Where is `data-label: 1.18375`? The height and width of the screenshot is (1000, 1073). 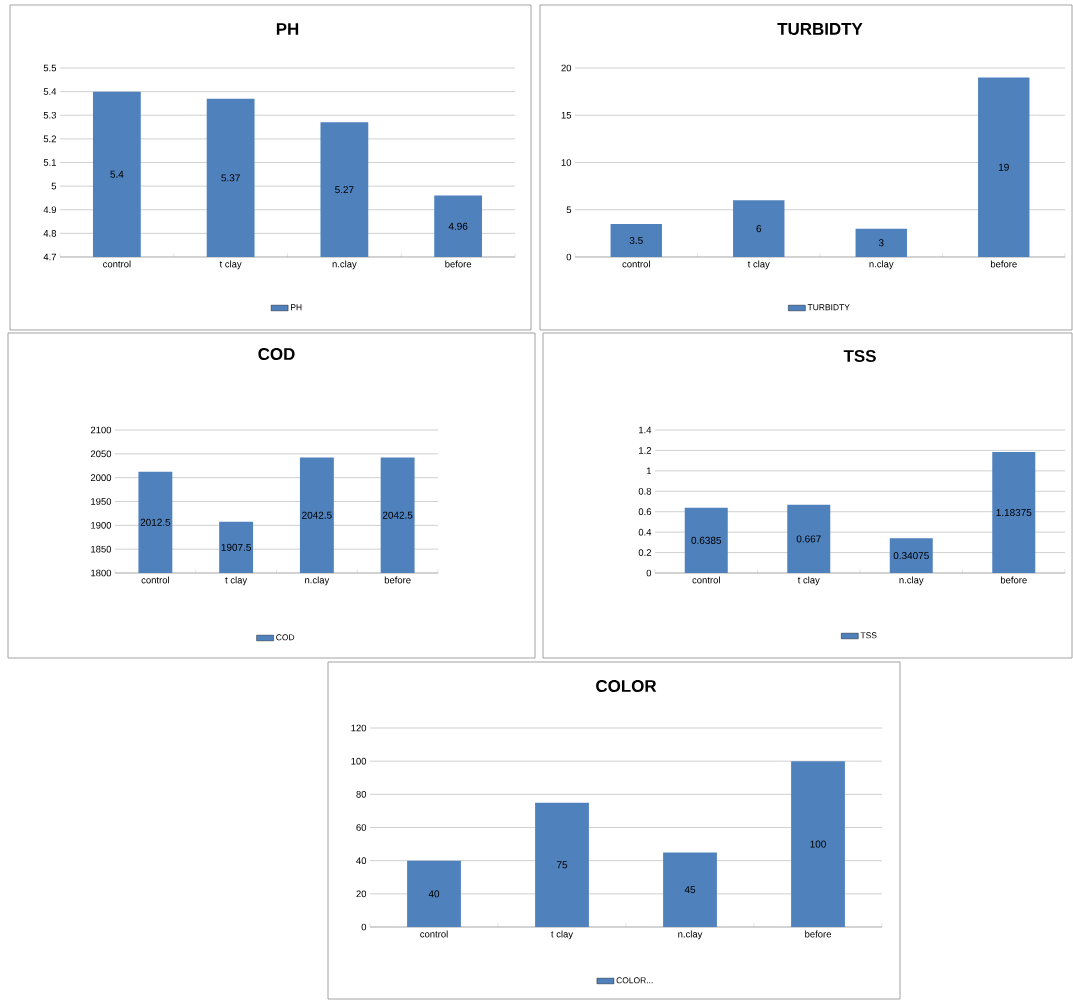 data-label: 1.18375 is located at coordinates (1014, 513).